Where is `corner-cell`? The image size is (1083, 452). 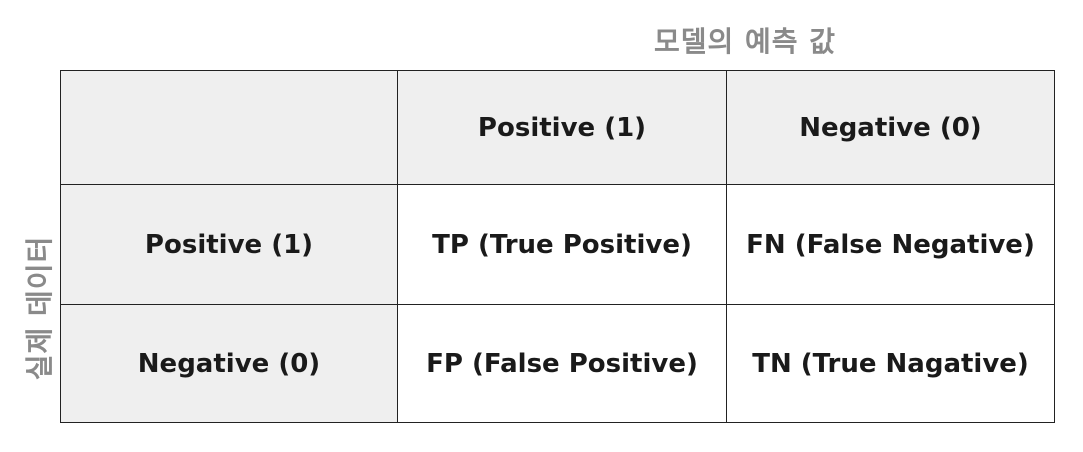 corner-cell is located at coordinates (229, 127).